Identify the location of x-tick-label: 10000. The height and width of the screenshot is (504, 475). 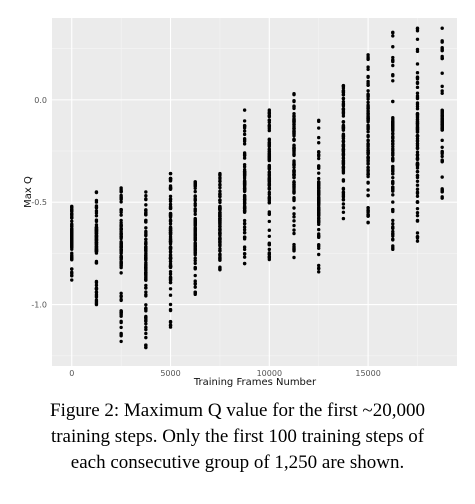
(269, 373).